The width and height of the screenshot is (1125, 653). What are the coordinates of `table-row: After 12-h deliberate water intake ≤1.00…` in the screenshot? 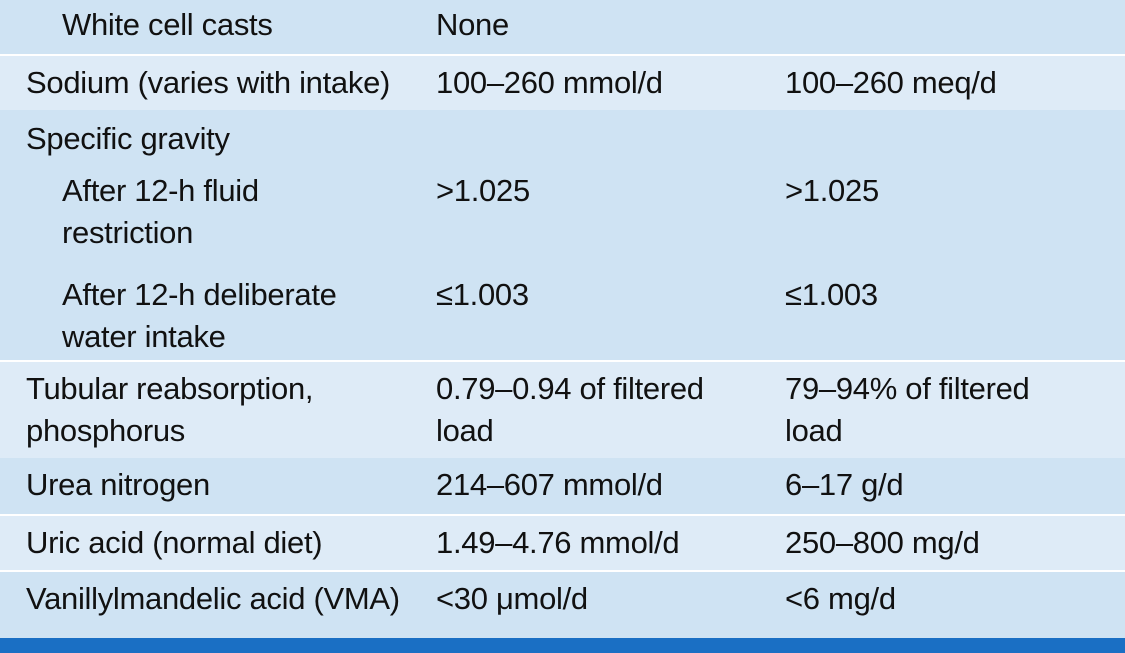 It's located at (562, 316).